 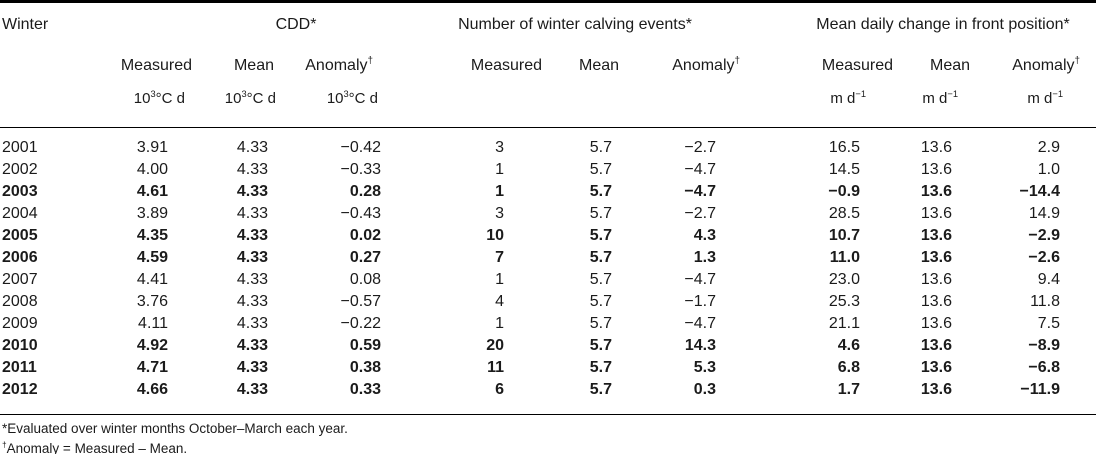 I want to click on front-measured-cell: 21.1, so click(x=844, y=323).